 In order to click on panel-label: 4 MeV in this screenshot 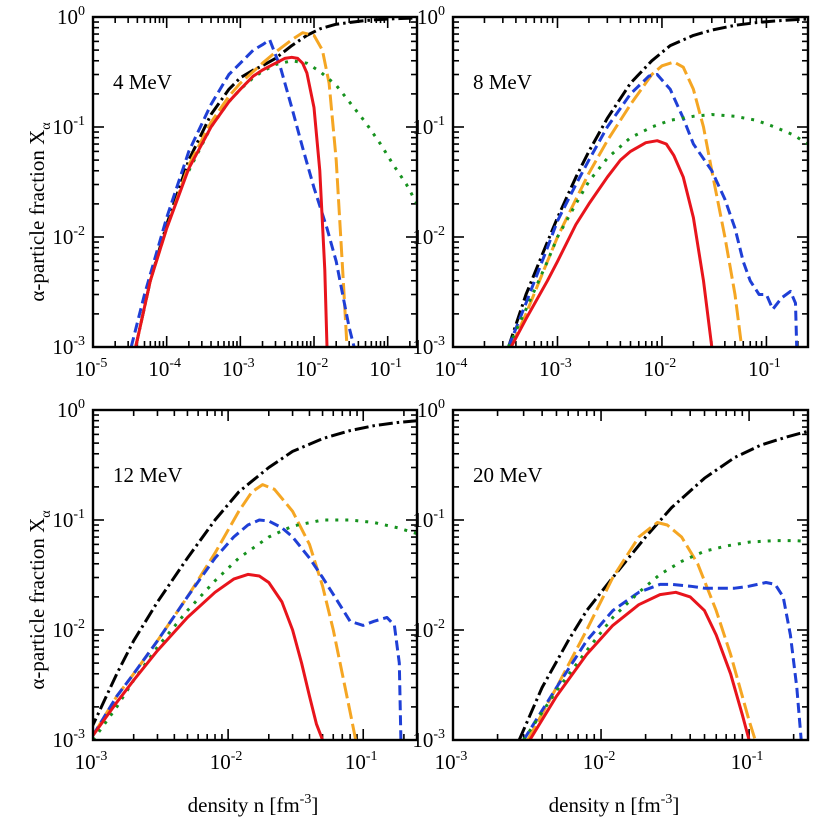, I will do `click(142, 82)`.